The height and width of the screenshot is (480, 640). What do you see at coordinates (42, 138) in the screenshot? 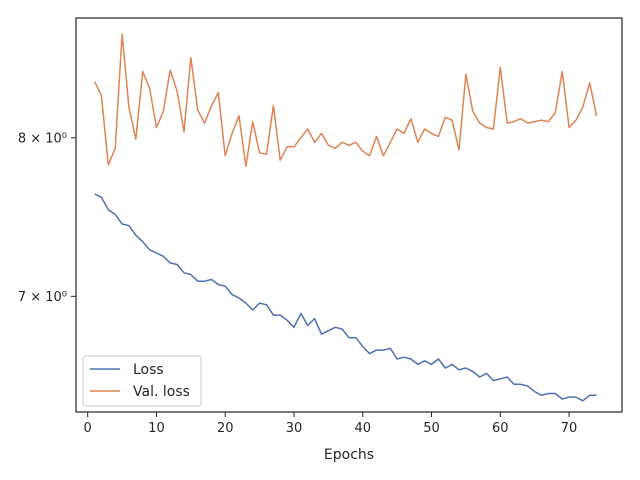
I see `y-tick-label: 8 × 10⁰` at bounding box center [42, 138].